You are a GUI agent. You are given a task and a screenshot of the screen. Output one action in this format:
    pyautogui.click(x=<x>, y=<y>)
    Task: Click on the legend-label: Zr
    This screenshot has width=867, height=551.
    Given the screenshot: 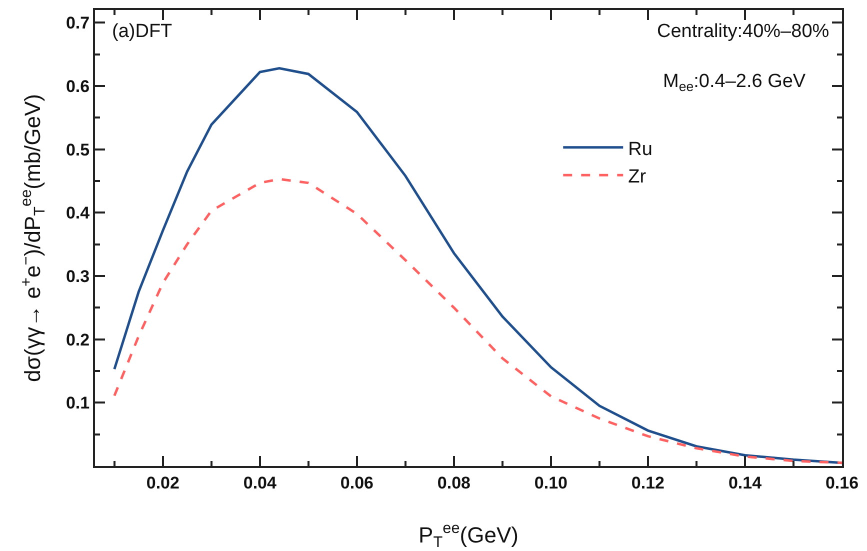 What is the action you would take?
    pyautogui.click(x=637, y=177)
    